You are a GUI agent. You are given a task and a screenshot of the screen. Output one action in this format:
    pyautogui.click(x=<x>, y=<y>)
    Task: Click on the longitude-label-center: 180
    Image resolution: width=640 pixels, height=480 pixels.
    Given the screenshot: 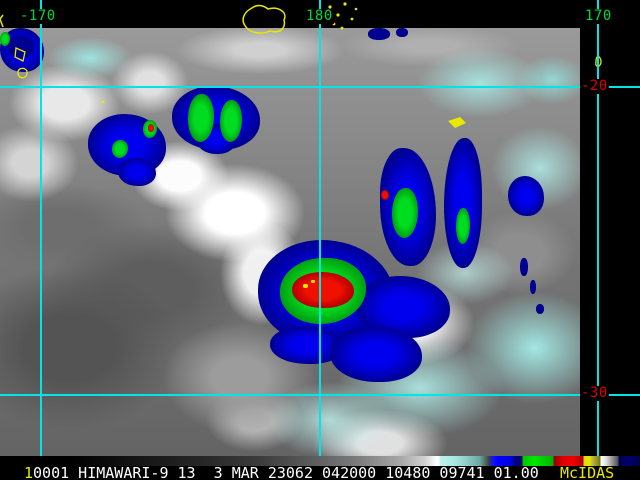 What is the action you would take?
    pyautogui.click(x=319, y=16)
    